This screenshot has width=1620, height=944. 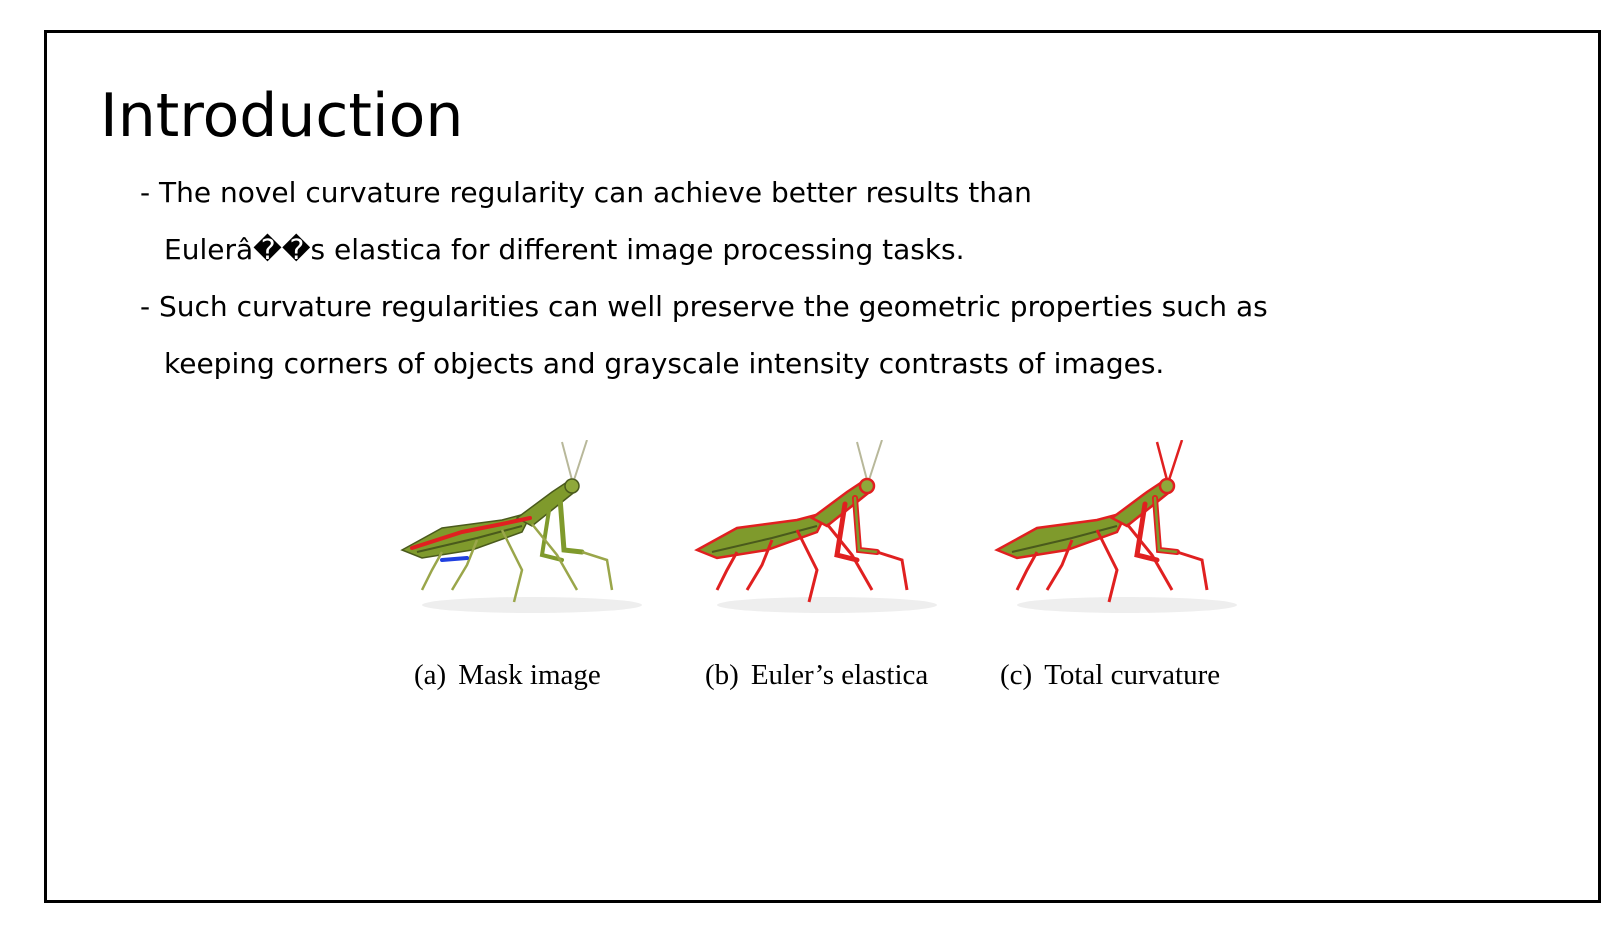 I want to click on panel-mask-image, so click(x=527, y=535).